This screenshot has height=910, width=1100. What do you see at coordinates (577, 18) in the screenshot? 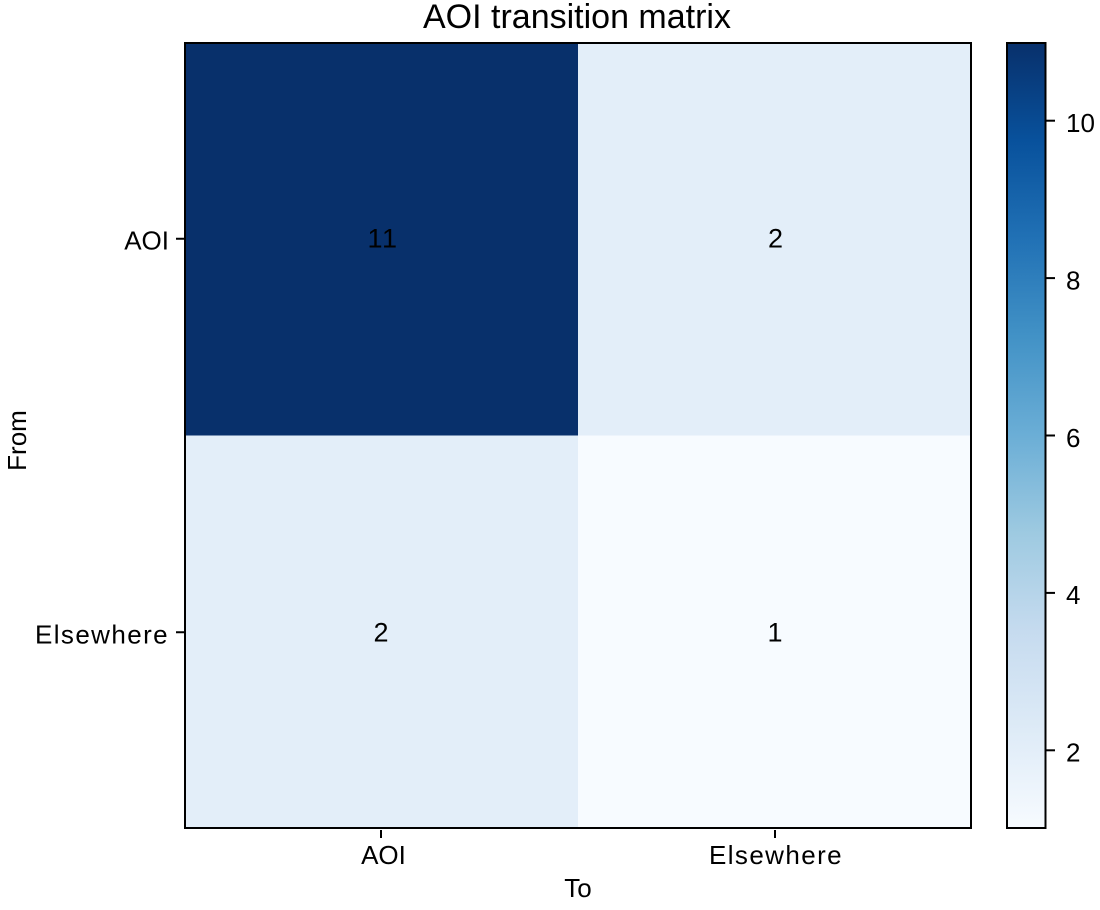
I see `svg-text: AOI transition matrix` at bounding box center [577, 18].